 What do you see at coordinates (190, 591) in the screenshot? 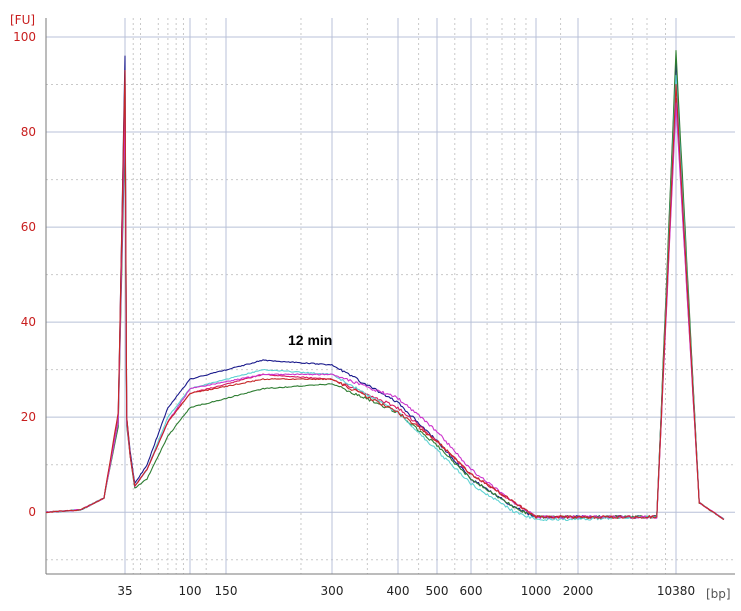
I see `x-tick-label: 100` at bounding box center [190, 591].